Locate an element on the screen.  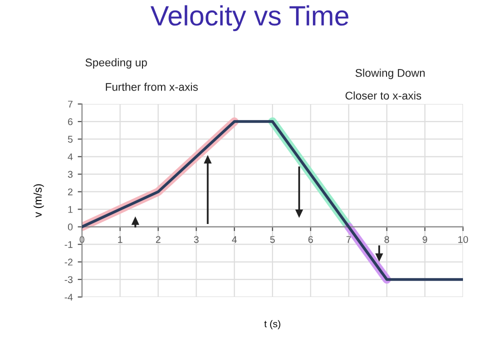
y-tick-label: -2 is located at coordinates (68, 262).